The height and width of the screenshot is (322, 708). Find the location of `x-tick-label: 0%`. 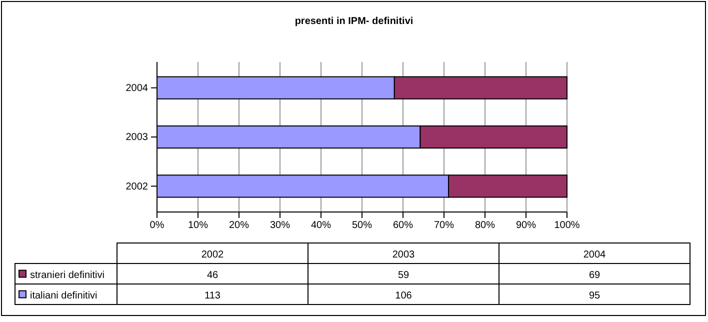

x-tick-label: 0% is located at coordinates (157, 226).